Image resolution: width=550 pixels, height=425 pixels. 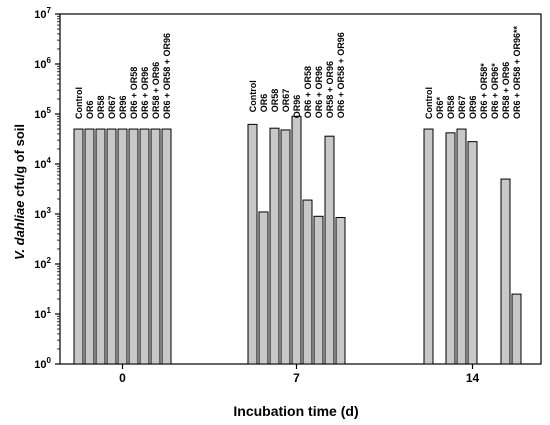 What do you see at coordinates (295, 411) in the screenshot?
I see `x-axis-title: Incubation time (d)` at bounding box center [295, 411].